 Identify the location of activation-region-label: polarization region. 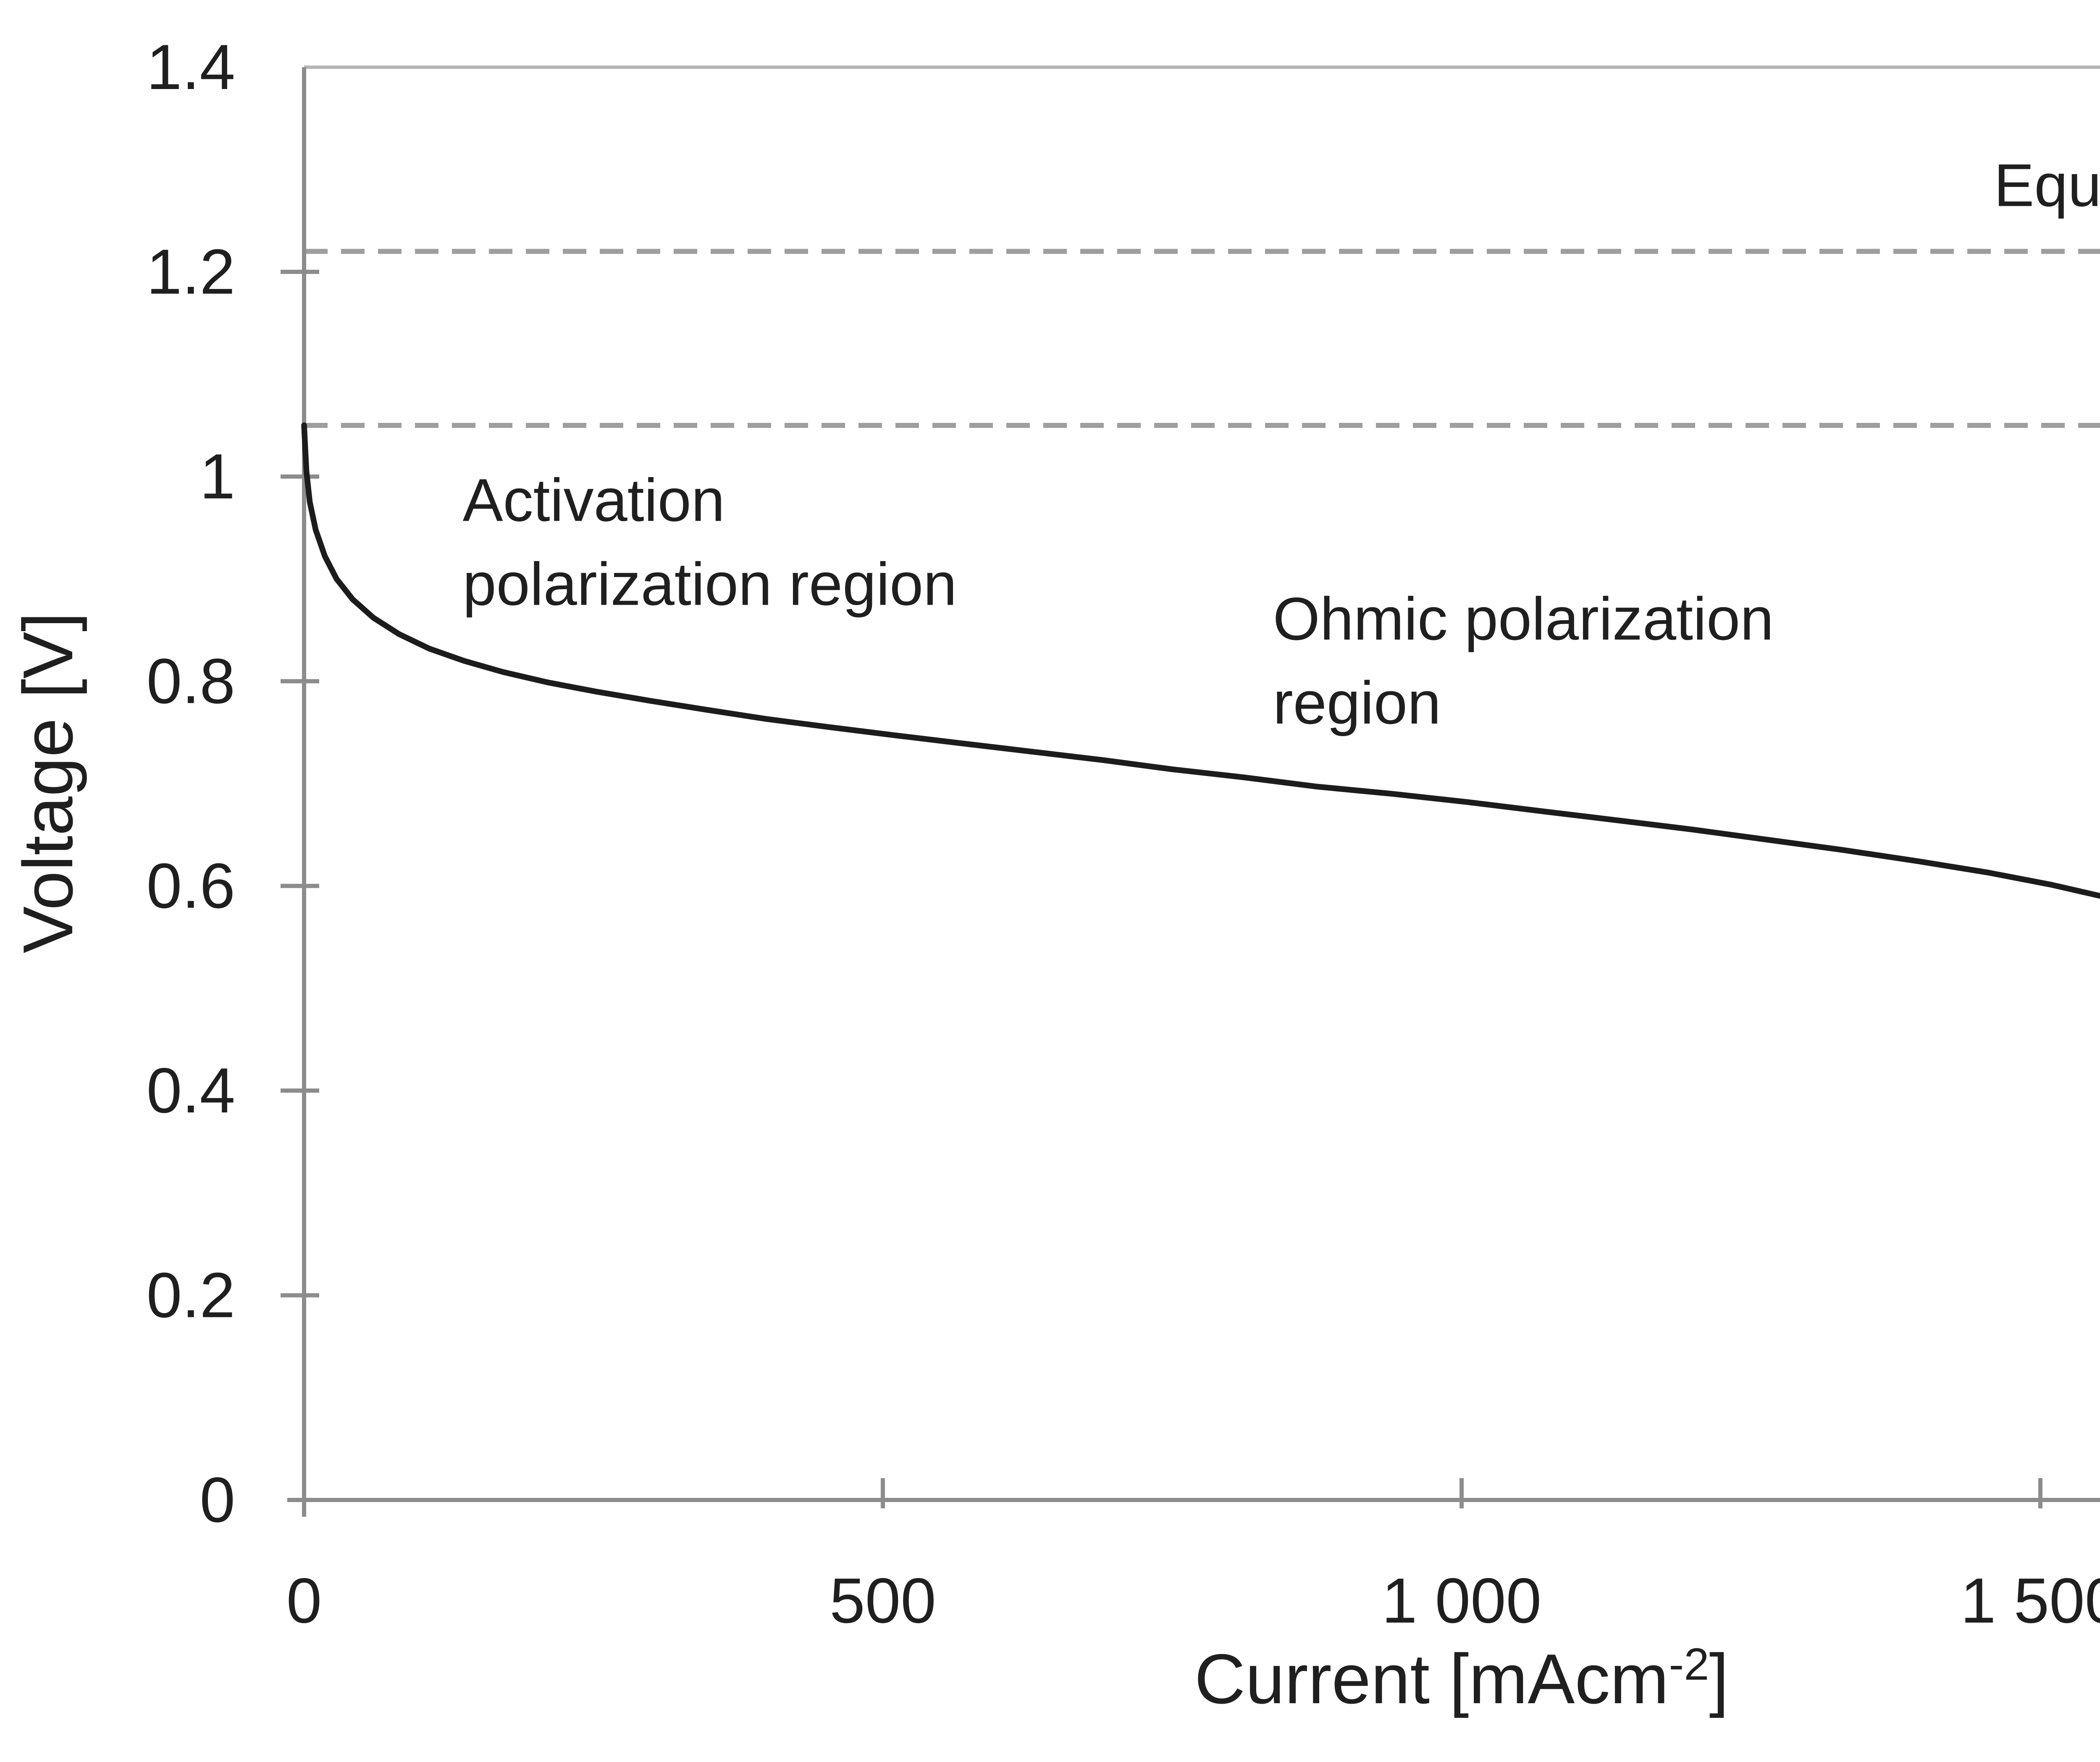
(710, 584).